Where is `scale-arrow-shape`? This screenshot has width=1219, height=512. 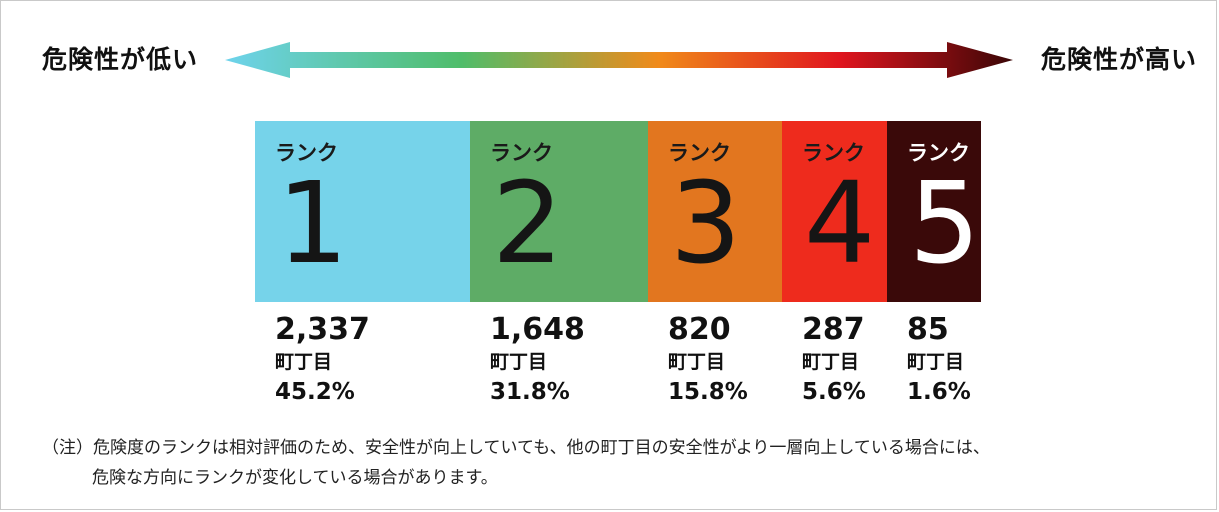
scale-arrow-shape is located at coordinates (619, 60).